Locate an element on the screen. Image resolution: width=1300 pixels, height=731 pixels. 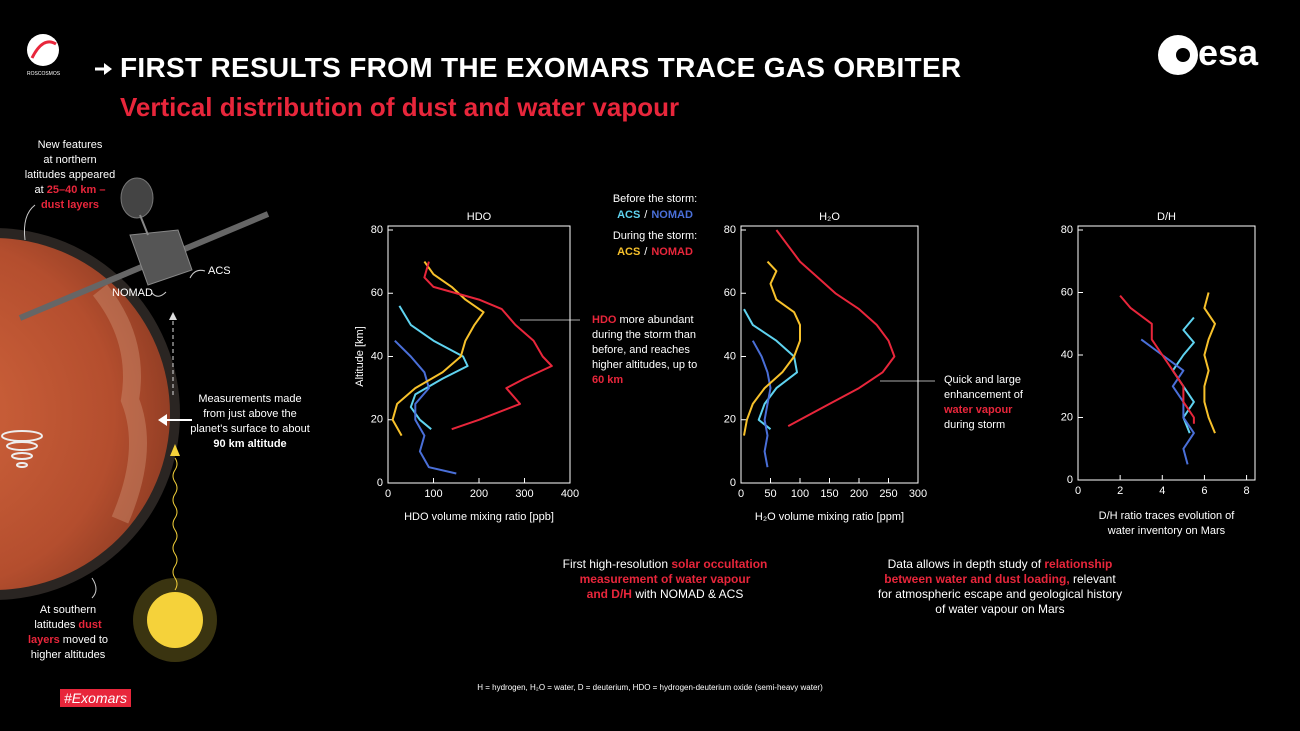
text-run: with NOMAD & ACS is located at coordinates (687, 594).